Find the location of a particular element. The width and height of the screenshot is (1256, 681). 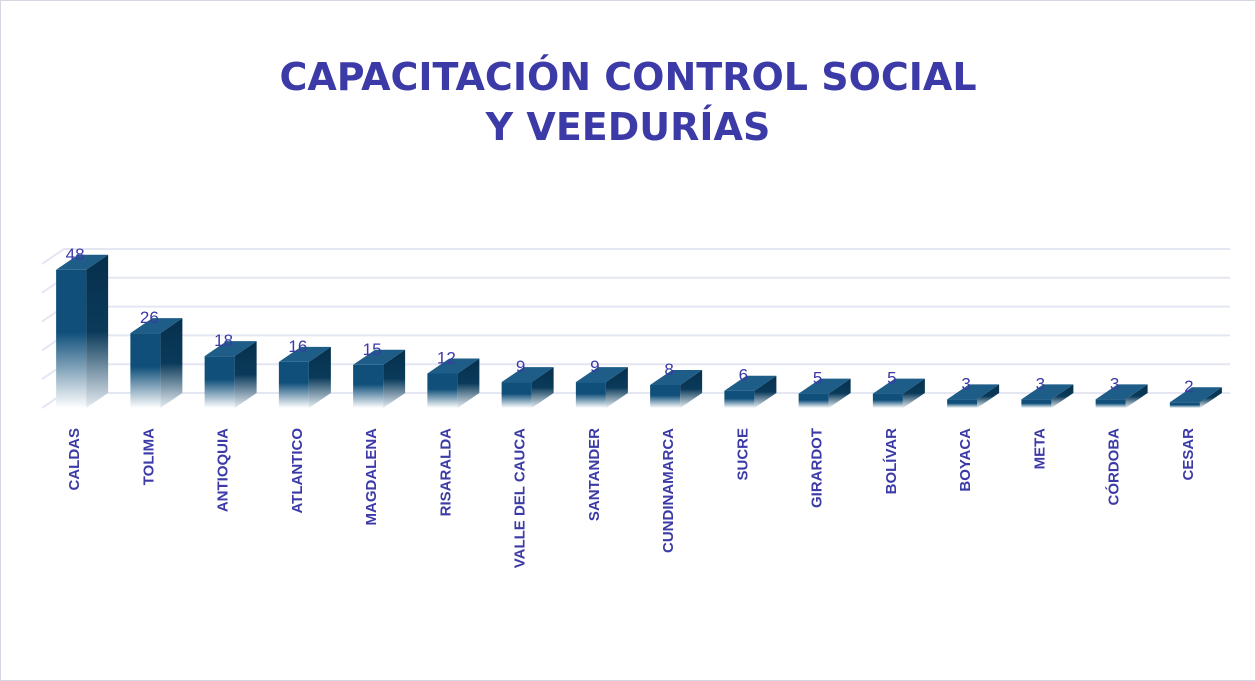

data-label: 18 is located at coordinates (223, 340).